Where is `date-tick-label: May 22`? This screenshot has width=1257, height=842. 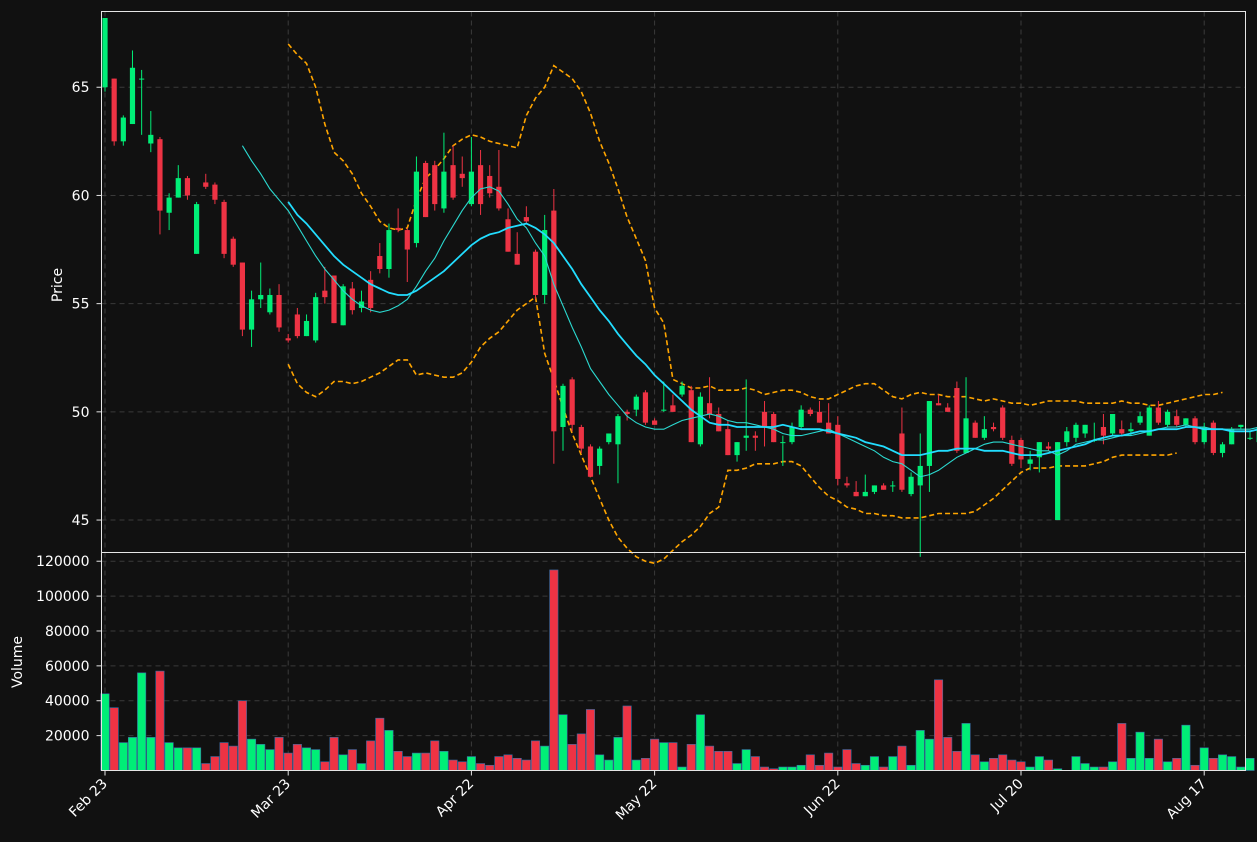
date-tick-label: May 22 is located at coordinates (637, 800).